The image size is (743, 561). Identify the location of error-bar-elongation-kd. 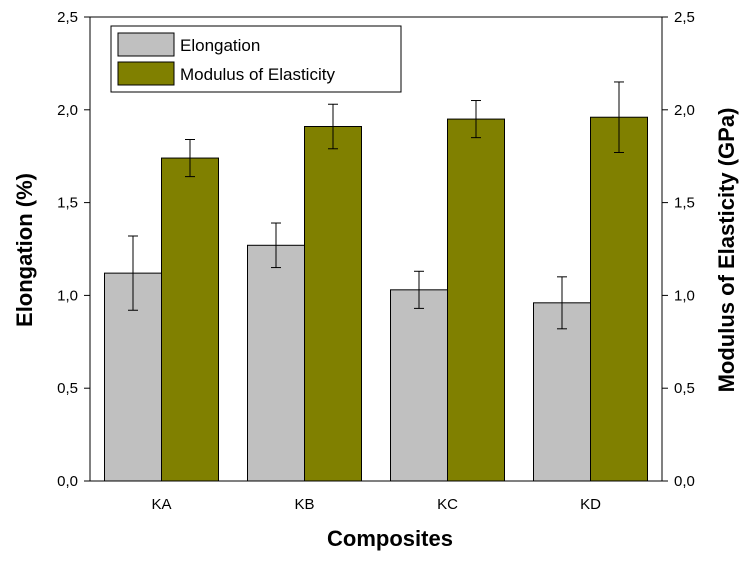
(562, 303).